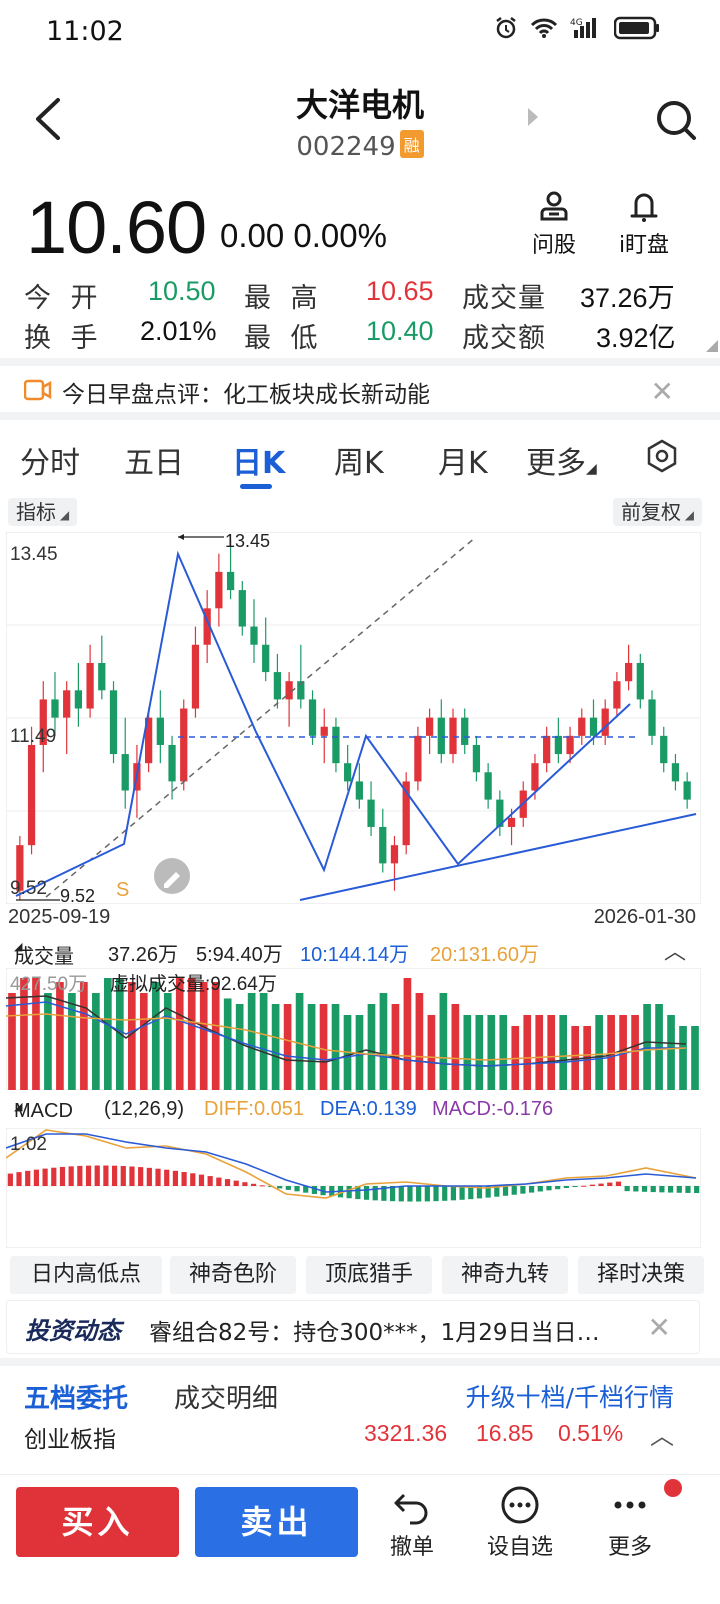  What do you see at coordinates (346, 147) in the screenshot?
I see `stock-code: 002249` at bounding box center [346, 147].